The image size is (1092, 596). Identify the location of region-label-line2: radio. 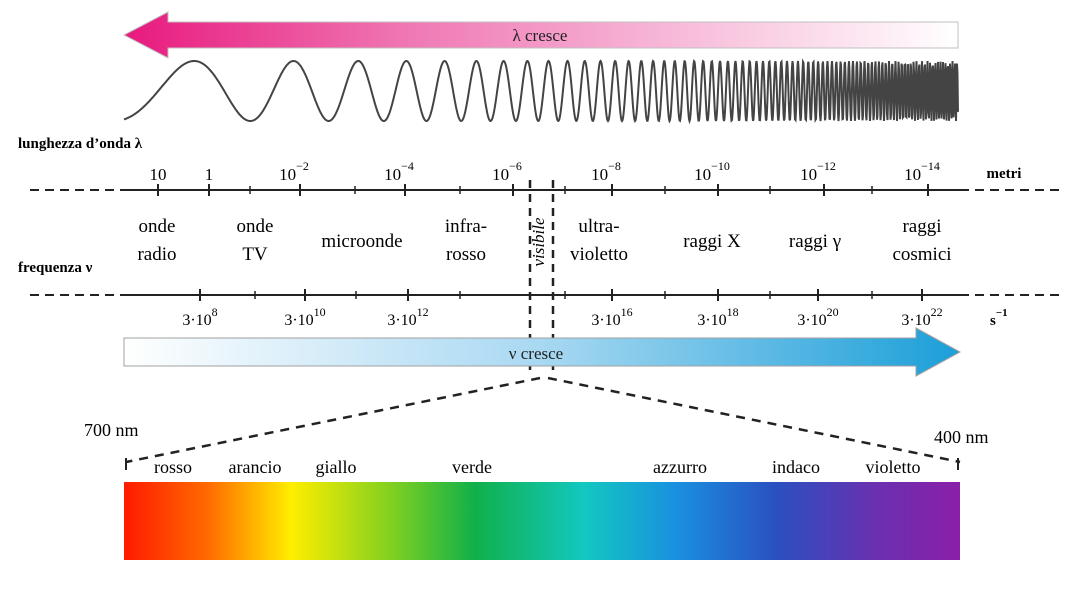
(156, 254).